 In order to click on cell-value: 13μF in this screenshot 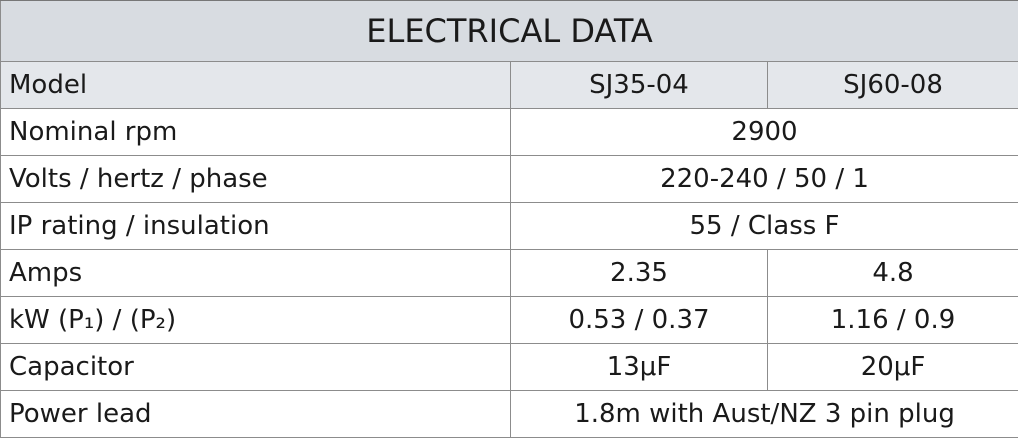, I will do `click(639, 367)`.